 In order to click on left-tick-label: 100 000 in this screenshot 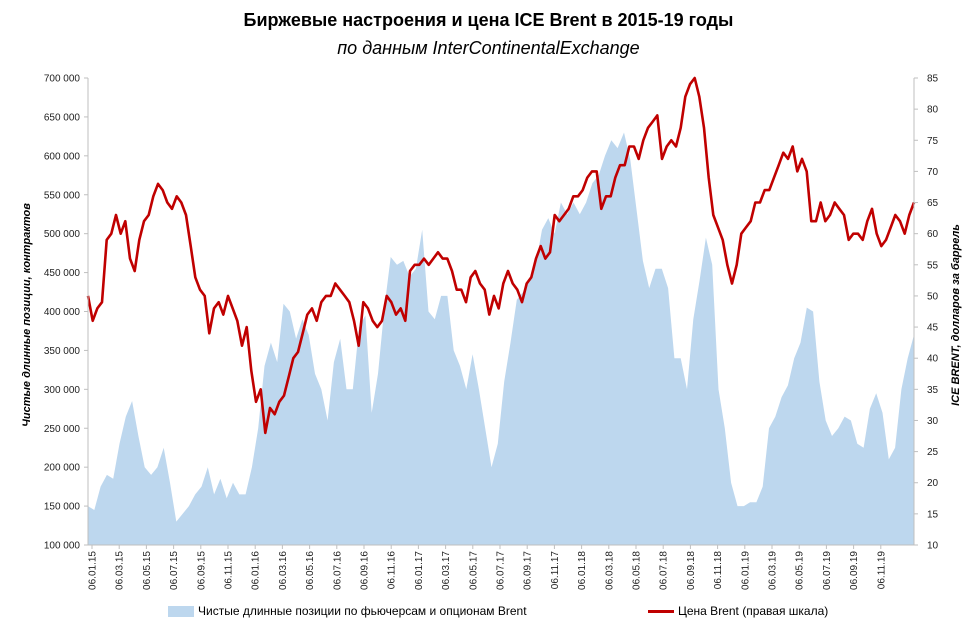, I will do `click(62, 546)`.